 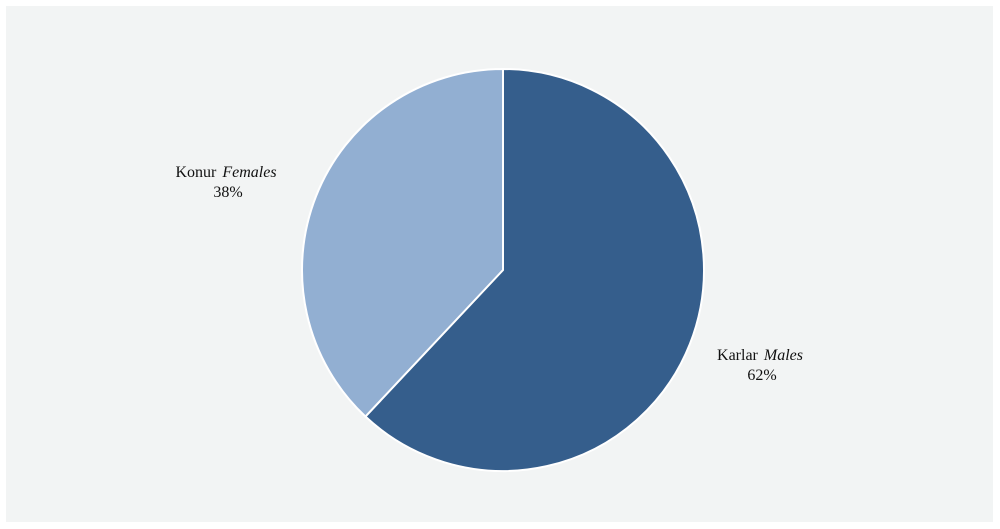 What do you see at coordinates (738, 355) in the screenshot?
I see `slice-label-males-name: Karlar` at bounding box center [738, 355].